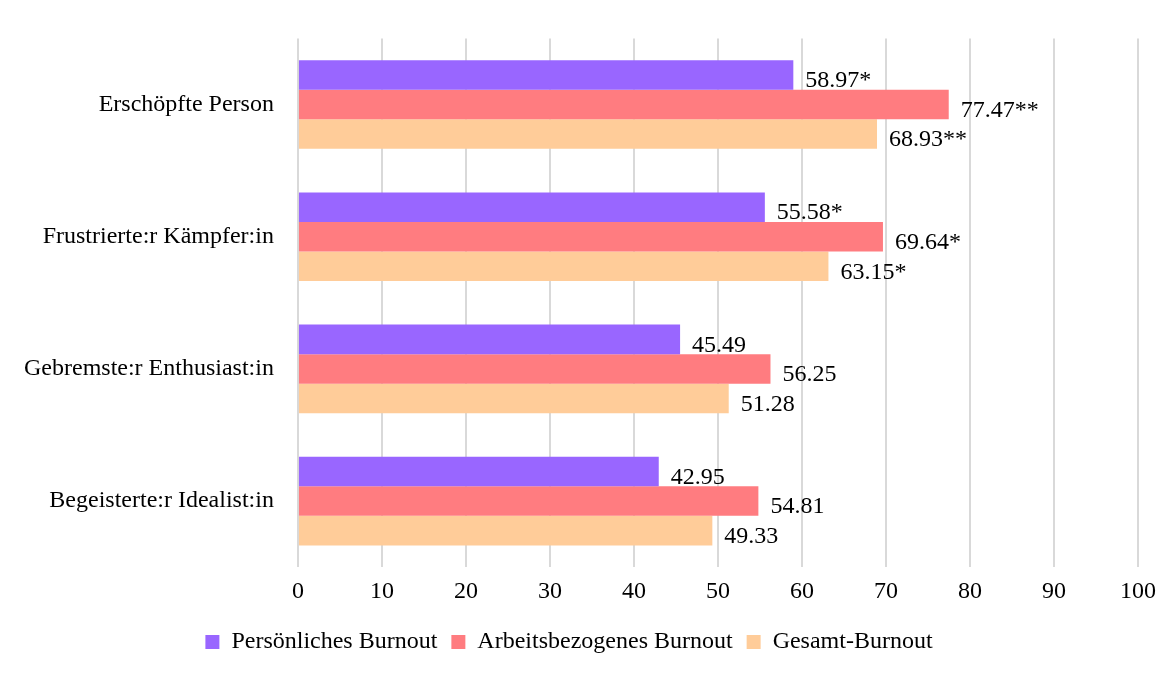  I want to click on data-label: 58.97*, so click(838, 79).